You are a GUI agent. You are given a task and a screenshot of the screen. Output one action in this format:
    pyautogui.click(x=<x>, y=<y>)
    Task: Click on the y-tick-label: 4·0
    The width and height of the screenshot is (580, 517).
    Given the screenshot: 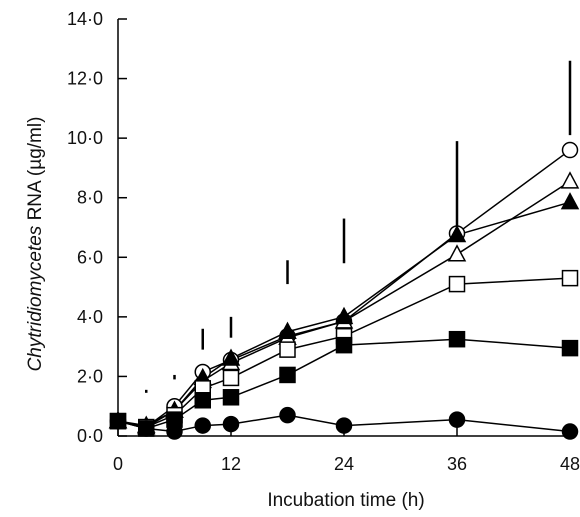 What is the action you would take?
    pyautogui.click(x=90, y=317)
    